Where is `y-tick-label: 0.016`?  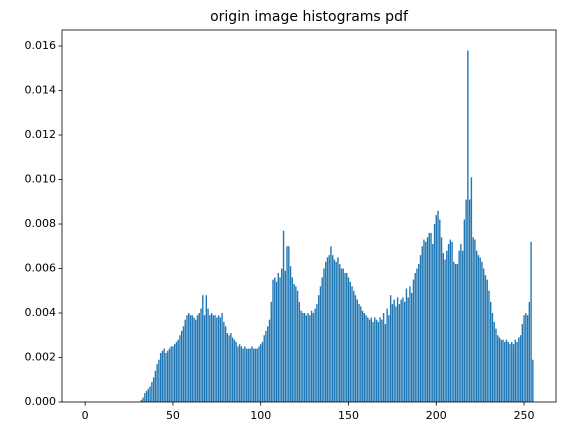 y-tick-label: 0.016 is located at coordinates (41, 45).